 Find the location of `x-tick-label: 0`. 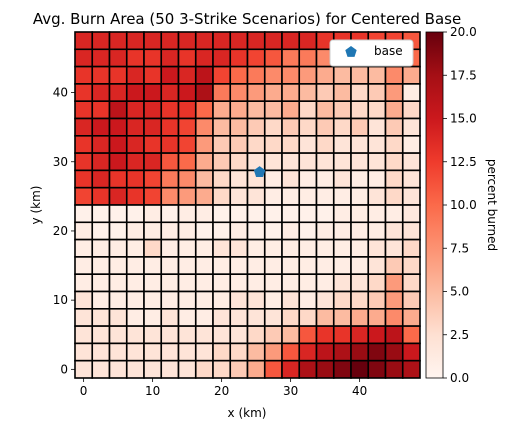

x-tick-label: 0 is located at coordinates (84, 391).